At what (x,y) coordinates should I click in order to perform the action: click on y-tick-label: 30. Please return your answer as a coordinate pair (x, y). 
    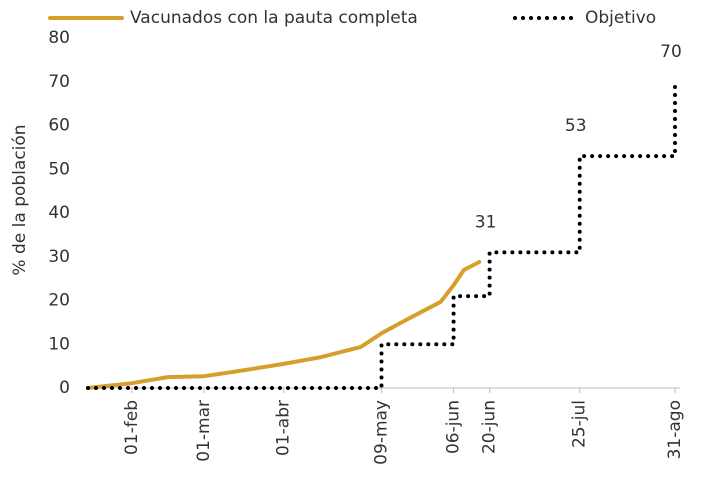
    Looking at the image, I should click on (59, 257).